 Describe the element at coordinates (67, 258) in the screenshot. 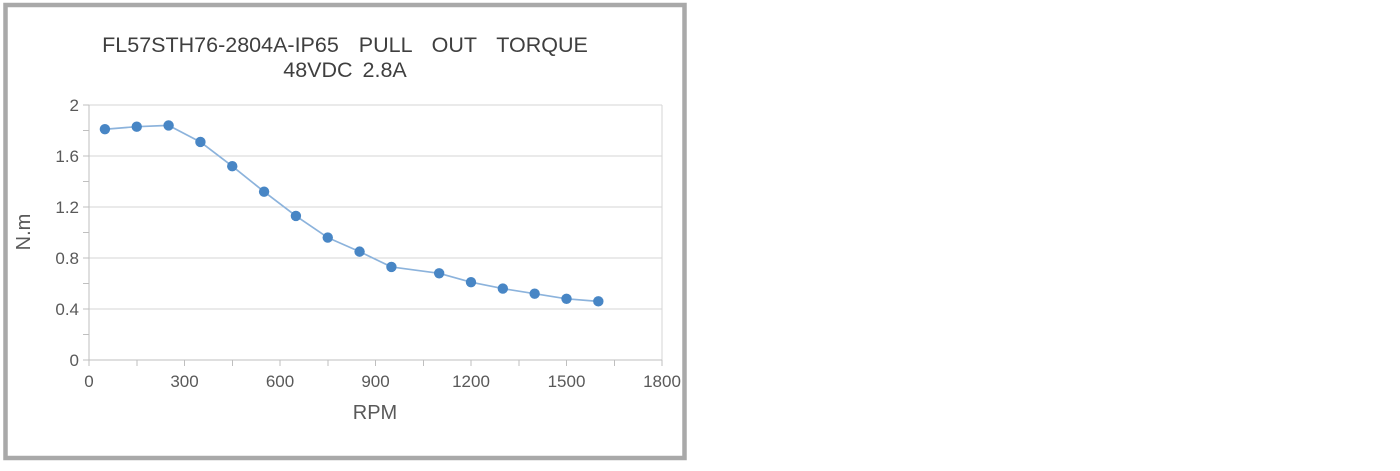

I see `y-tick-label: 0.8` at that location.